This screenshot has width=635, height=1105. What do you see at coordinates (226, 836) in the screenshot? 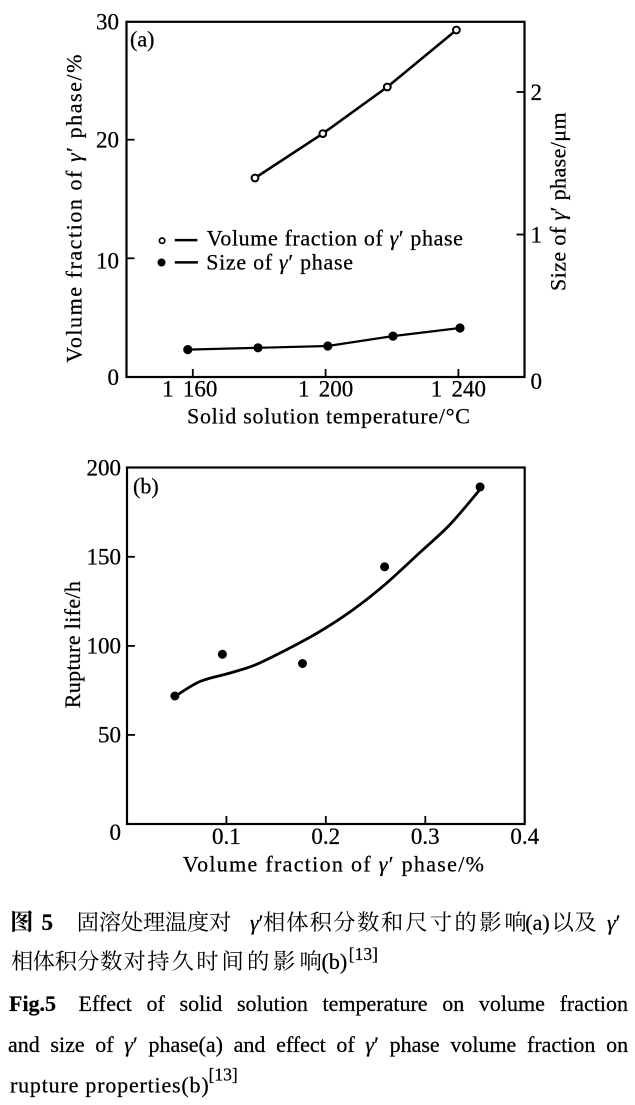
I see `svg-text: 0.1` at bounding box center [226, 836].